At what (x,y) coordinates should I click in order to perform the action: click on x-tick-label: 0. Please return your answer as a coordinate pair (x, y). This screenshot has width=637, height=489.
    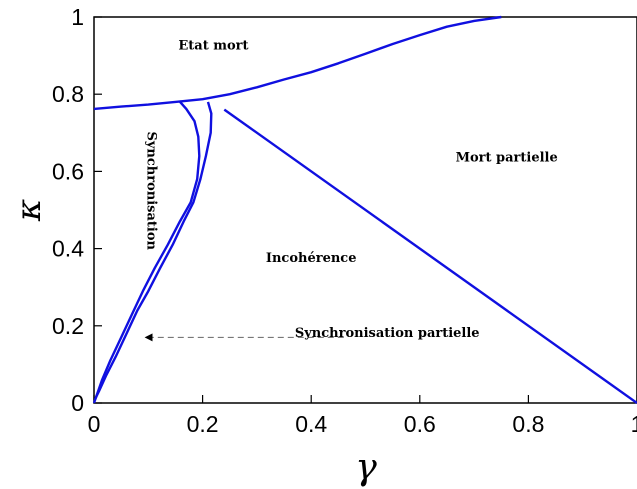
    Looking at the image, I should click on (94, 424).